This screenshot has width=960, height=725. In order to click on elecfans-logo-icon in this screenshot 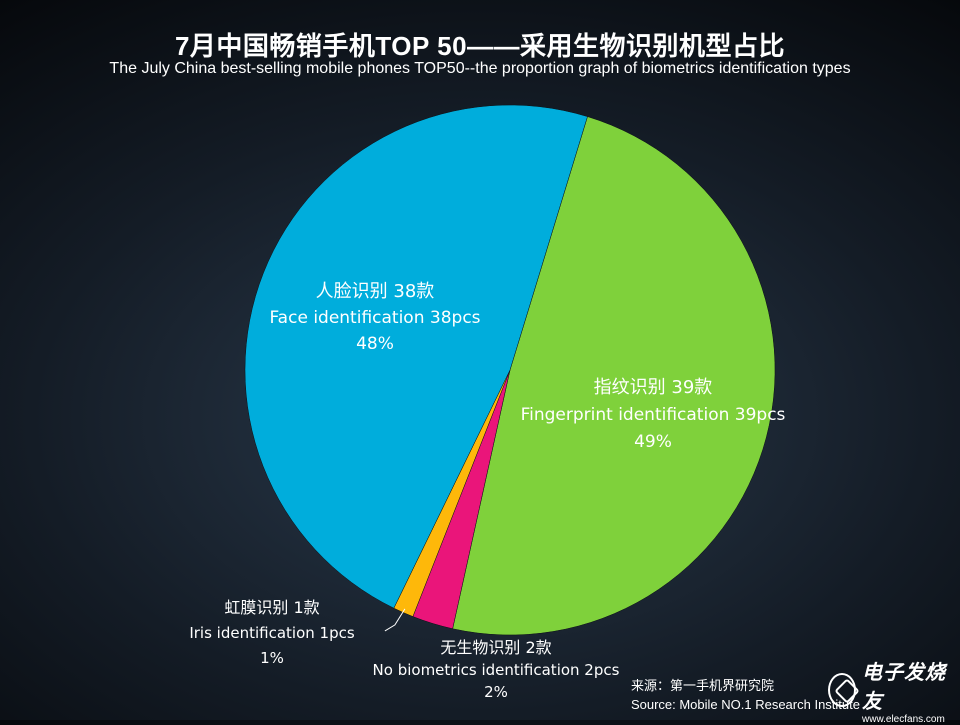, I will do `click(842, 690)`.